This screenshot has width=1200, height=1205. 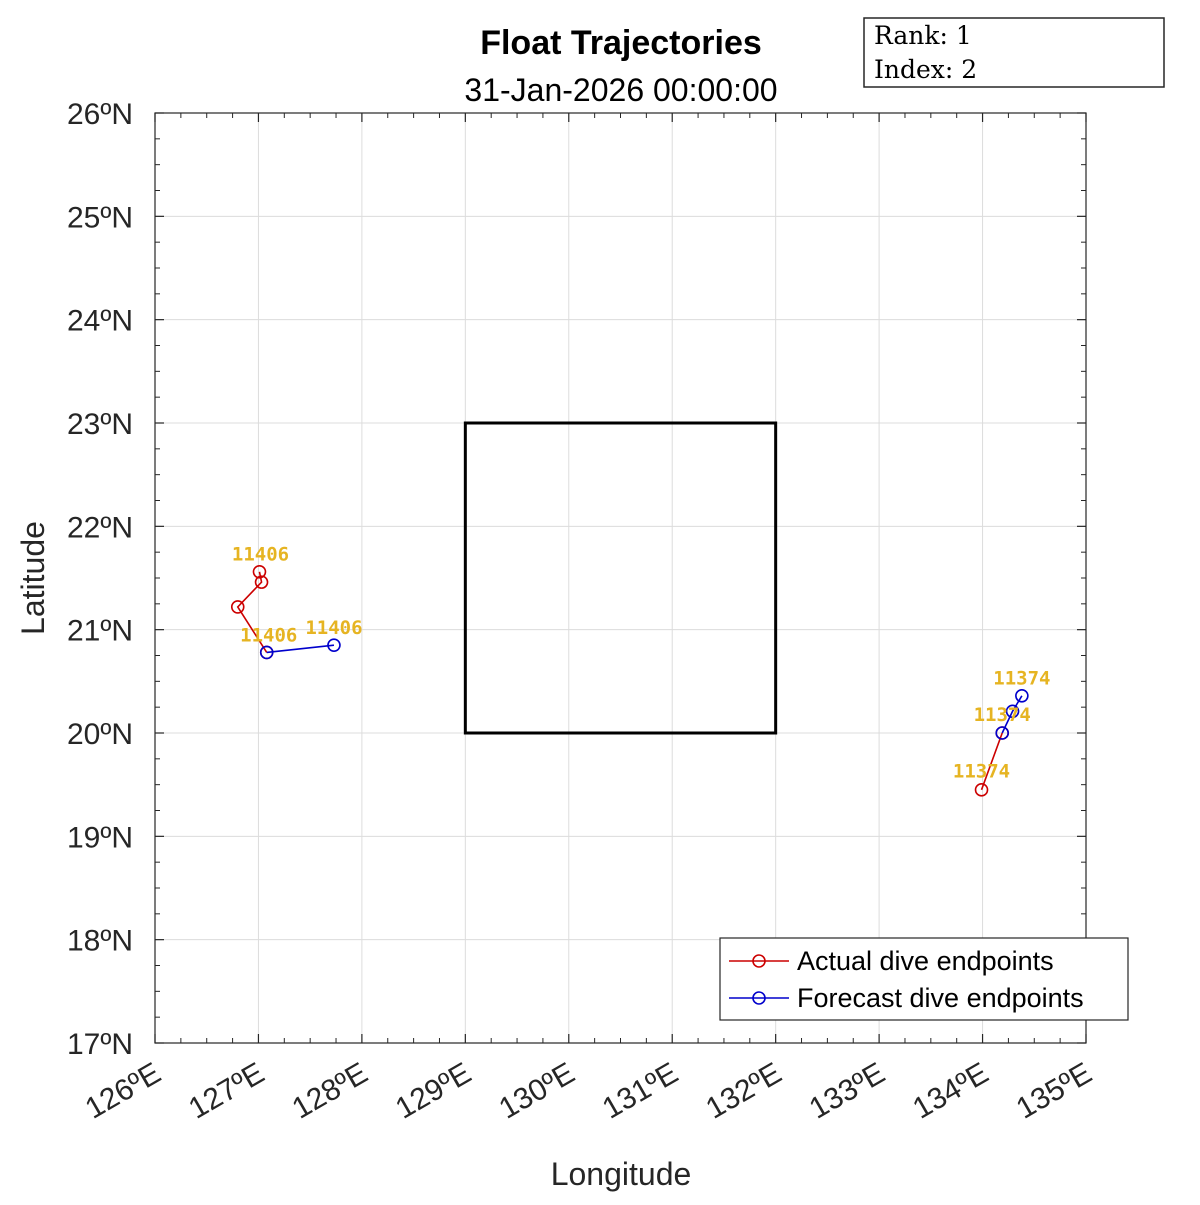 I want to click on y-tick-label: 26ºN, so click(x=100, y=114).